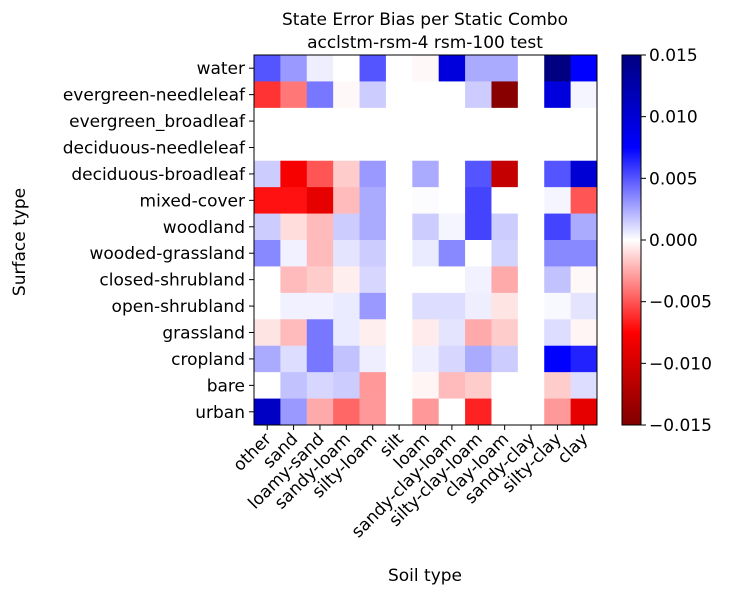 This screenshot has width=731, height=595. I want to click on y-tick-label: wooded-grassland, so click(168, 254).